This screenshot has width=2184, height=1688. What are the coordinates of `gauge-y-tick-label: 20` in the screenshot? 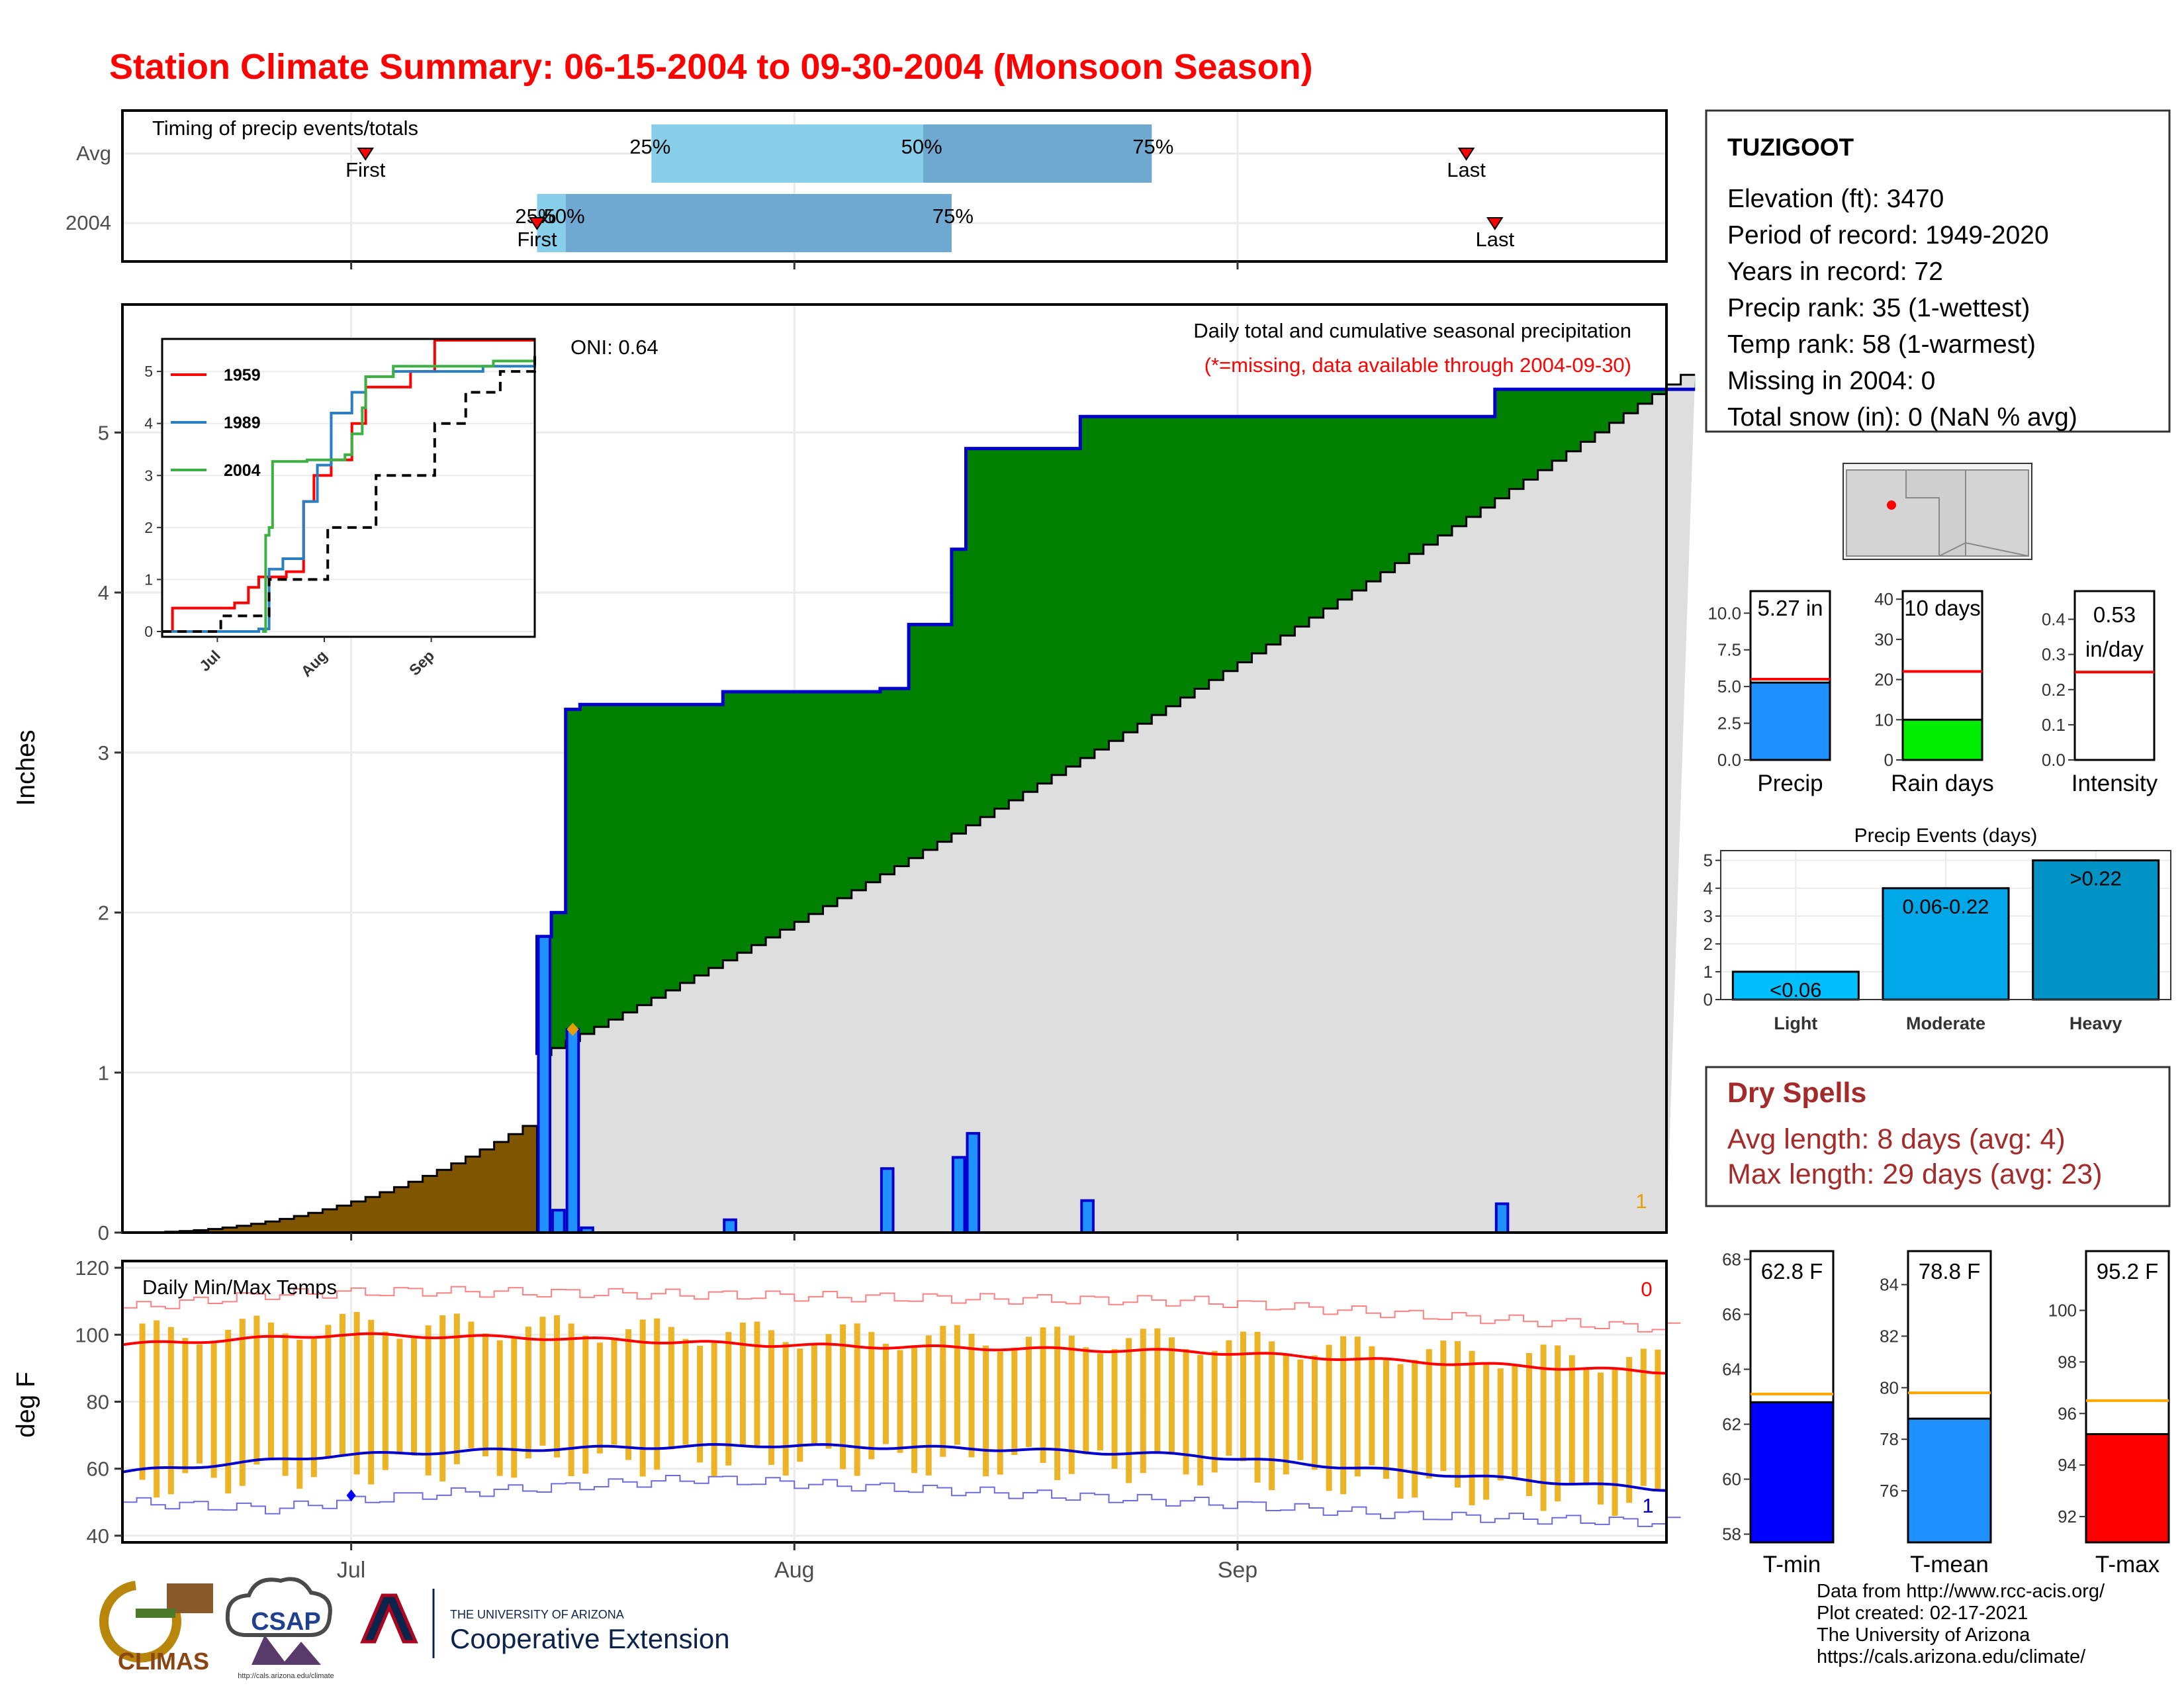 It's located at (1883, 680).